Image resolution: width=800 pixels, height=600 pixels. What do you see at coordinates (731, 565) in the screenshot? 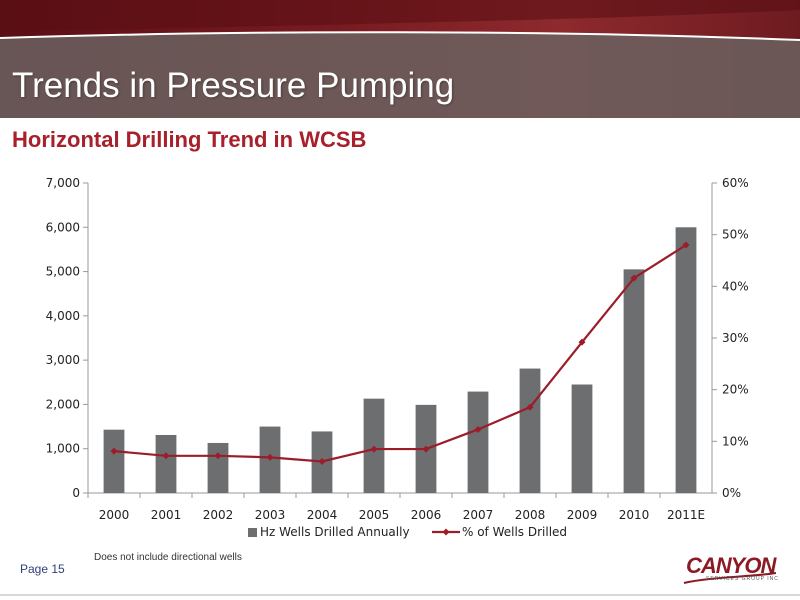
I see `logo-text: CANYON` at bounding box center [731, 565].